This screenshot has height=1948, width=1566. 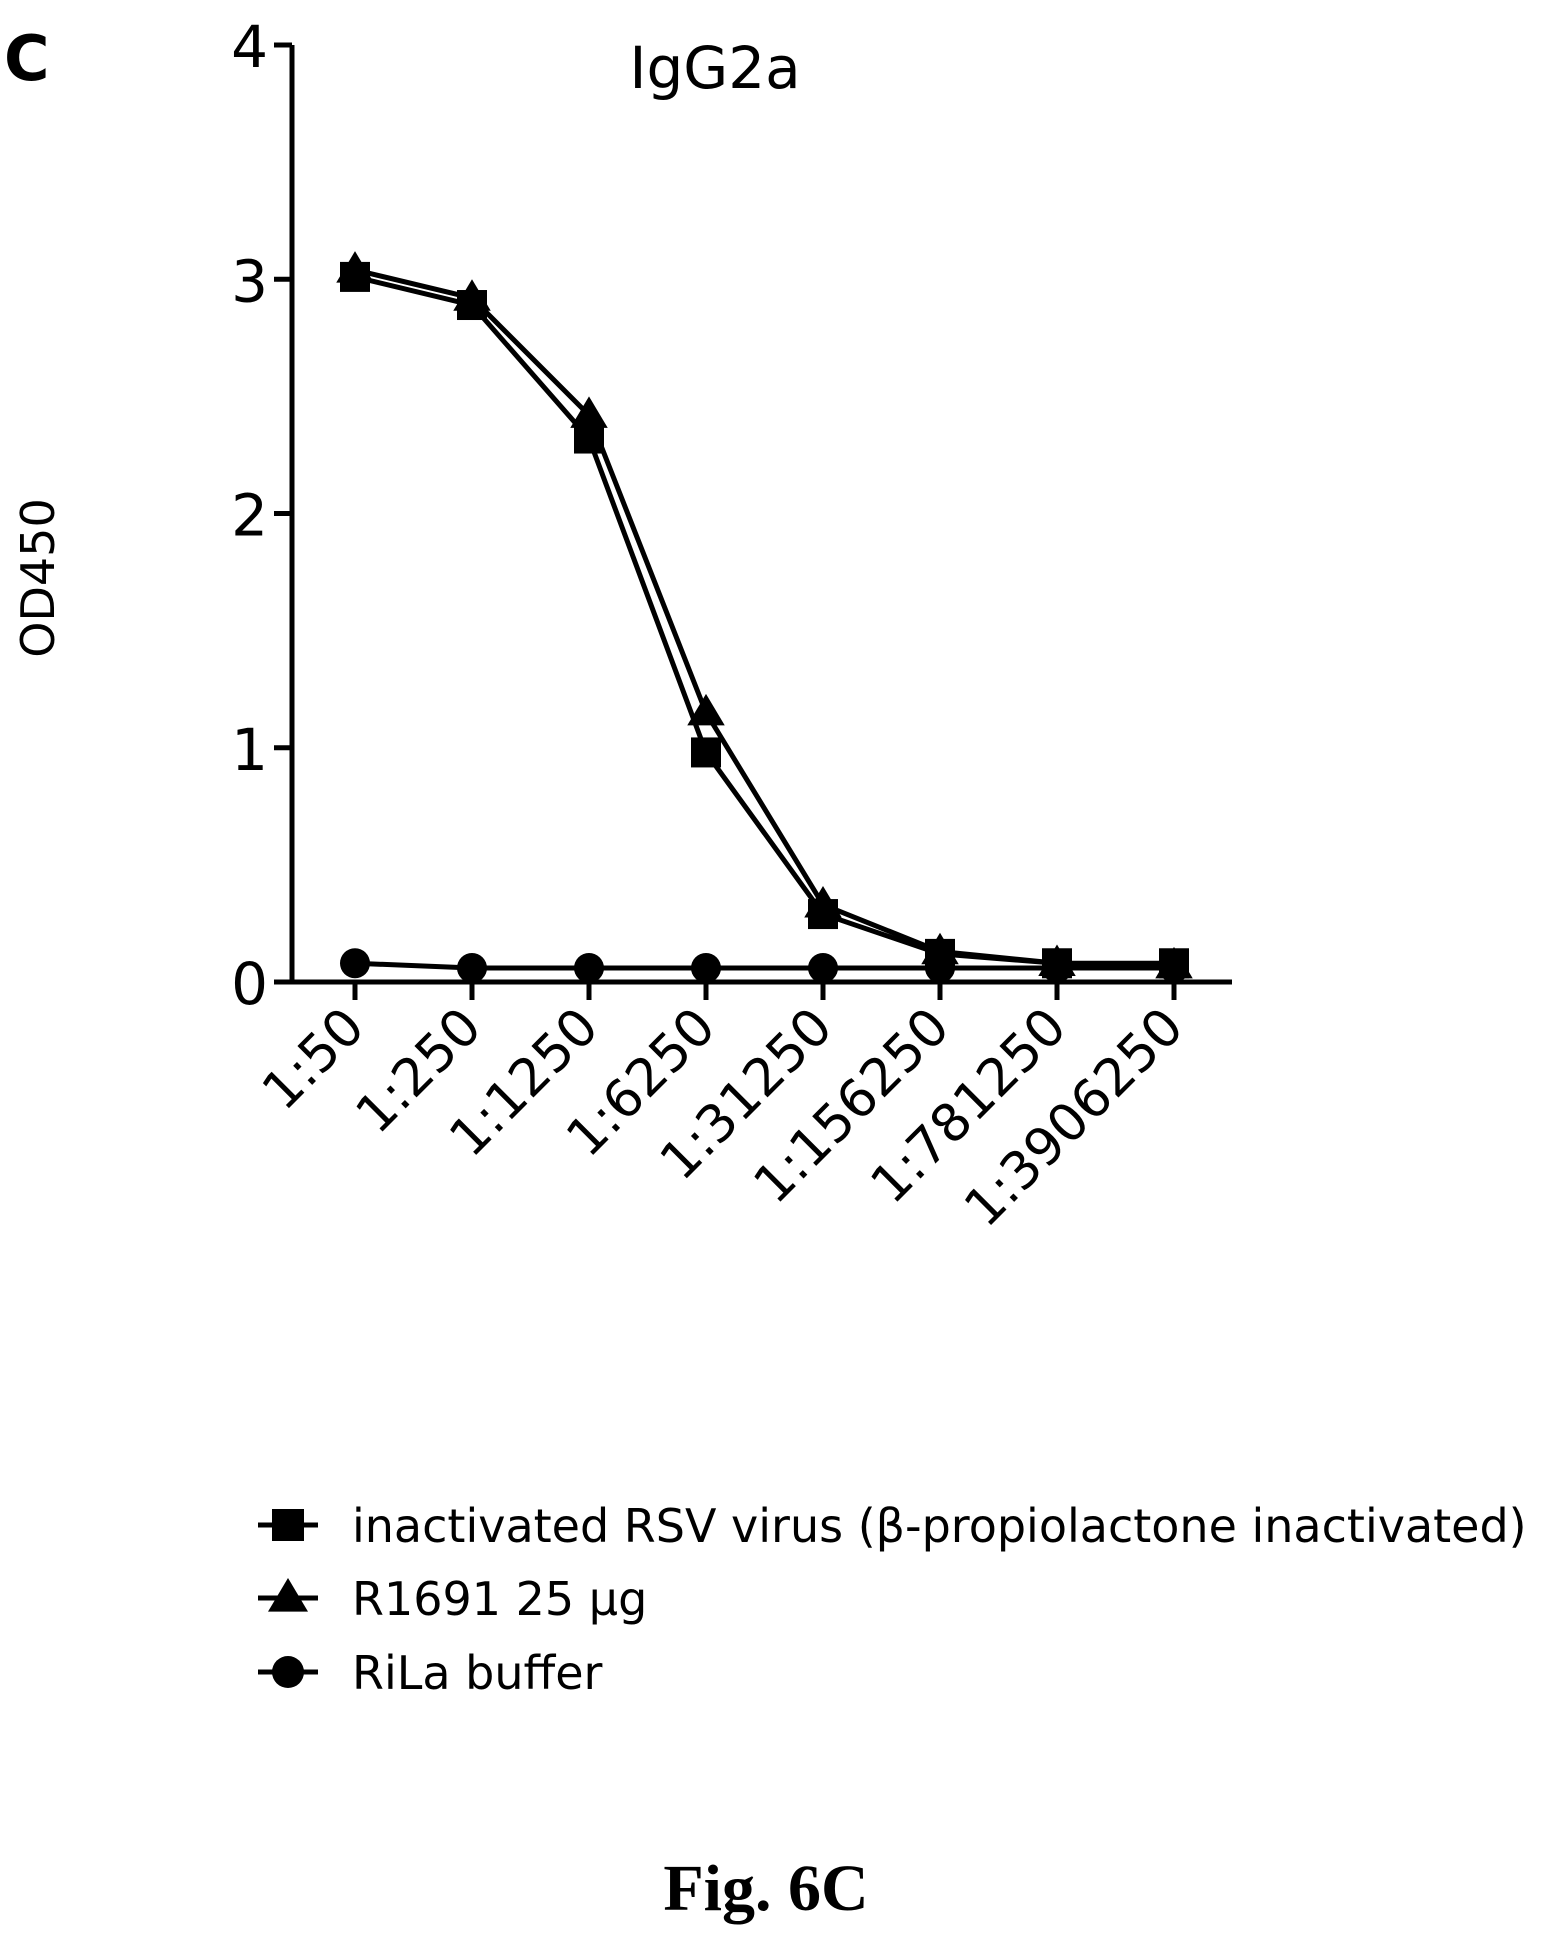 I want to click on legend-marker-circle, so click(x=288, y=1672).